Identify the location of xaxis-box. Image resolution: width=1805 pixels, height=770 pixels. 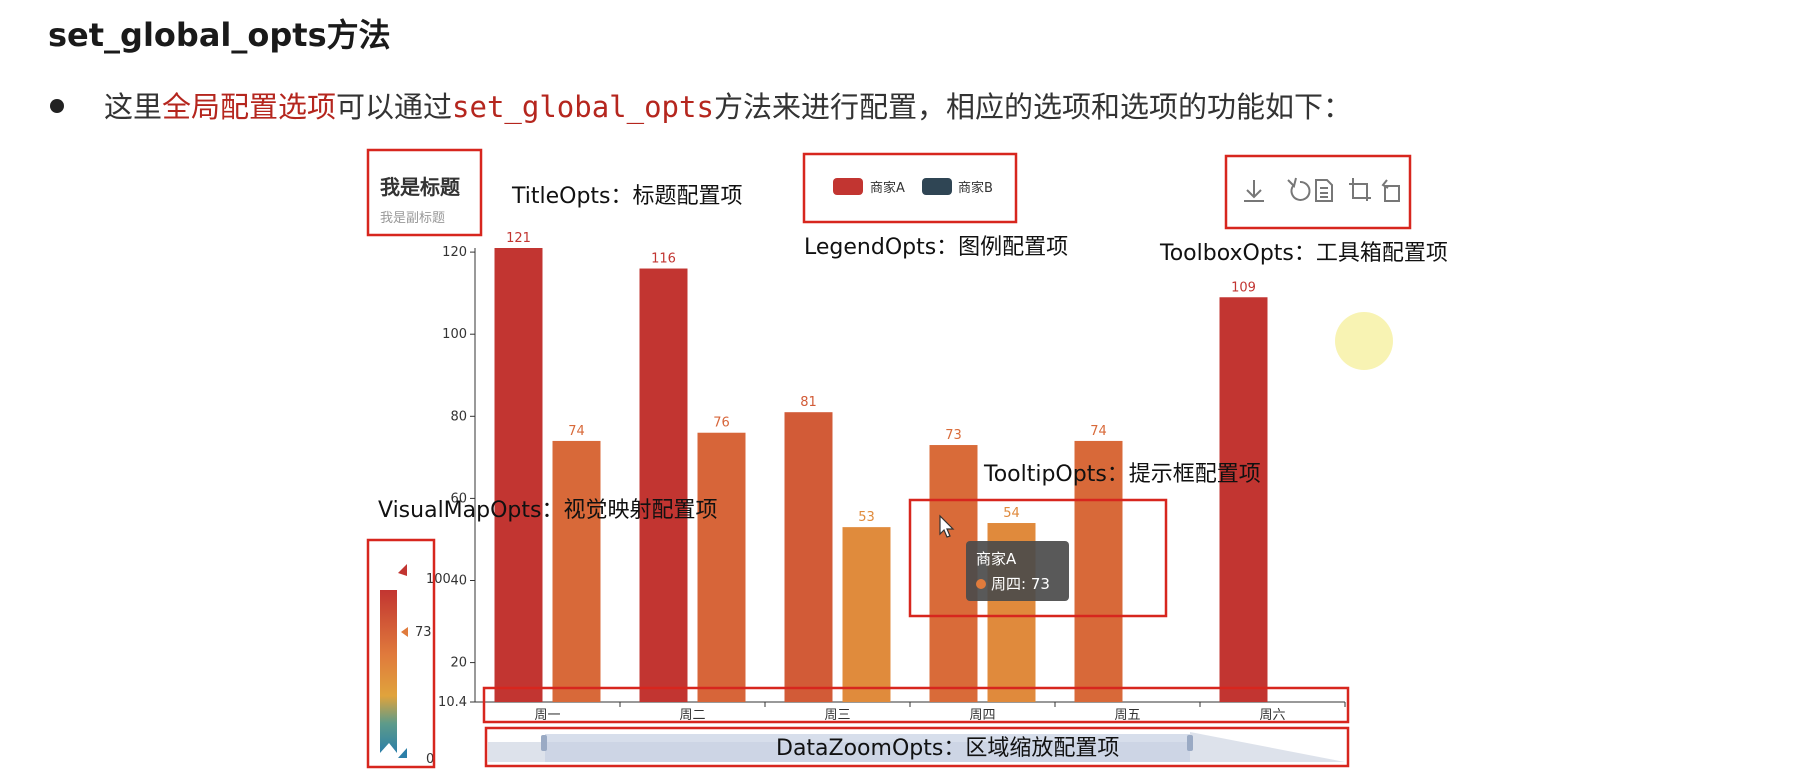
(916, 705).